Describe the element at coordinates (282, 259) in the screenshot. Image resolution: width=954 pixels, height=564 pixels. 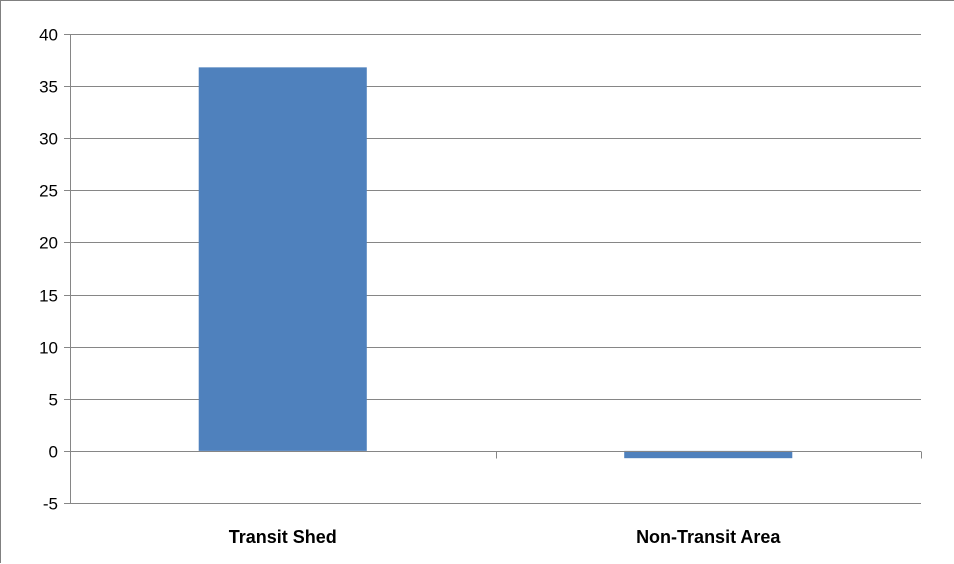
I see `bar-transit-shed` at that location.